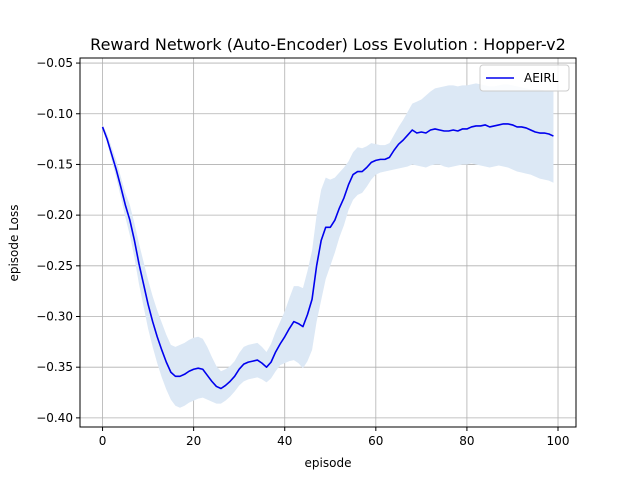  I want to click on x-tick-label: 0, so click(103, 441).